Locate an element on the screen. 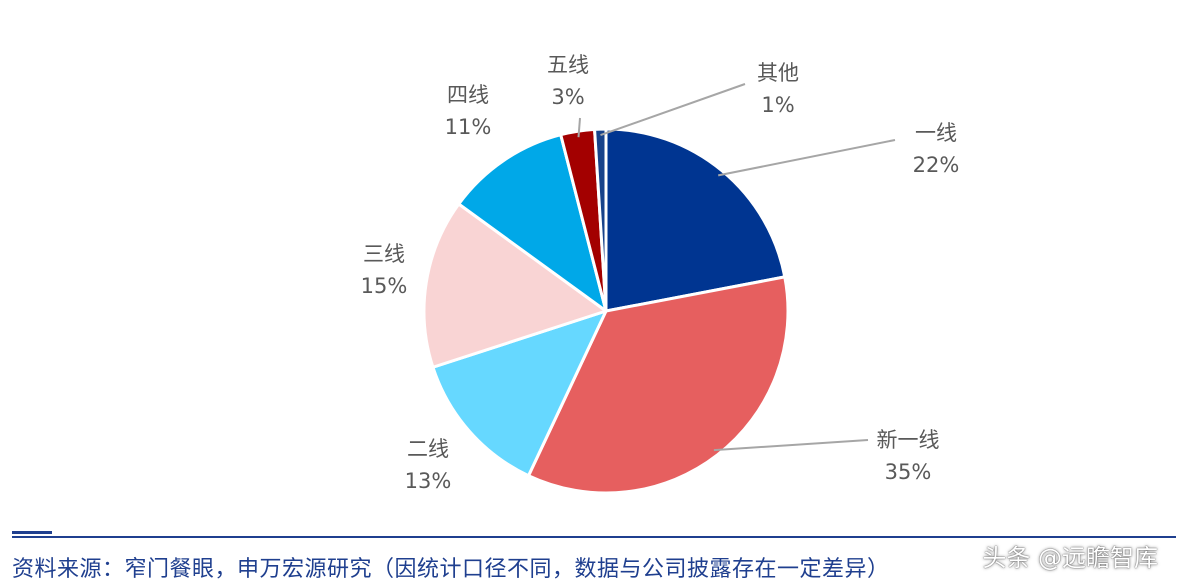 The image size is (1180, 584). slice-name-label: 四线 is located at coordinates (468, 95).